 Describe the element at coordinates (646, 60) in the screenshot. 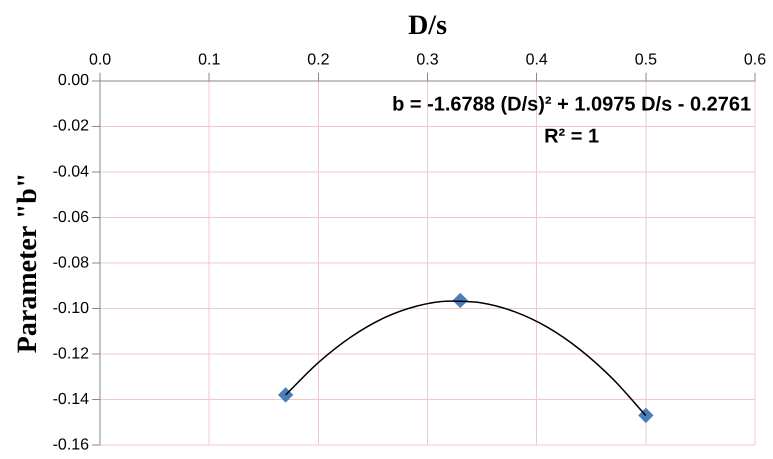

I see `x-tick-label: 0.5` at that location.